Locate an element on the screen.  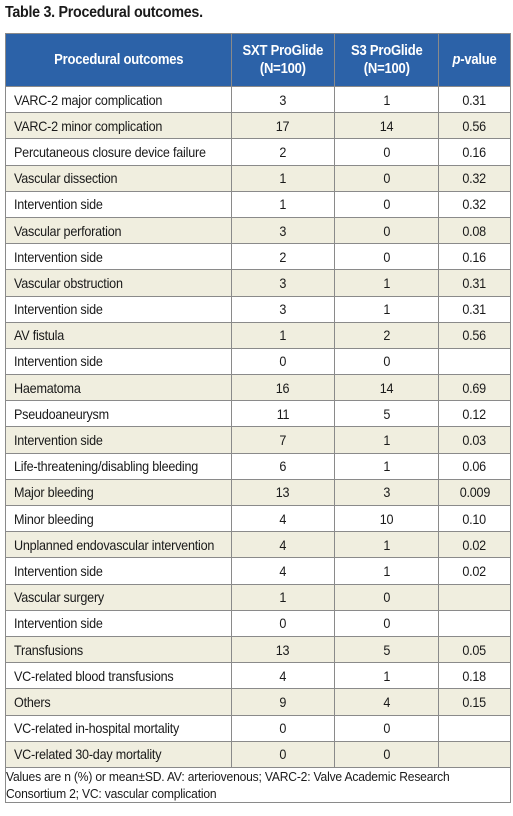
outcome-label: Life-threatening/disabling bleeding is located at coordinates (106, 466).